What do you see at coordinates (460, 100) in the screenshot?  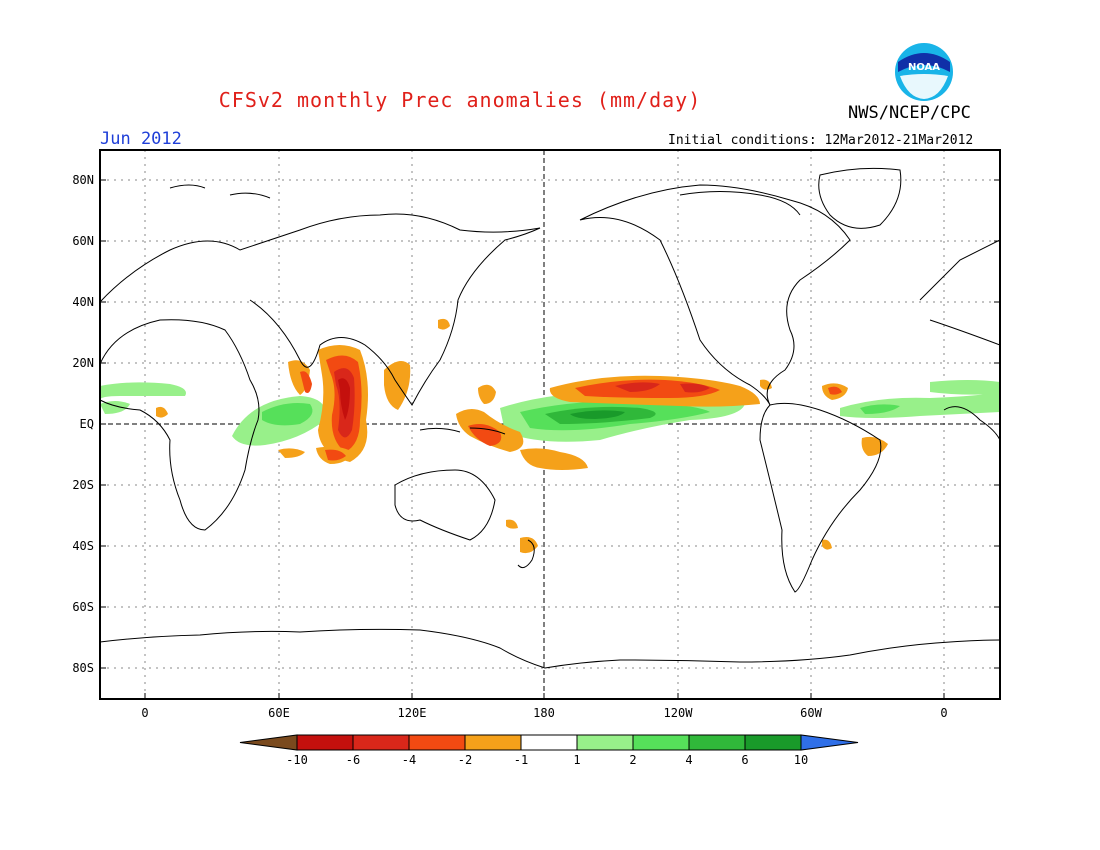 I see `map-title: CFSv2 monthly Prec anomalies (mm/day)` at bounding box center [460, 100].